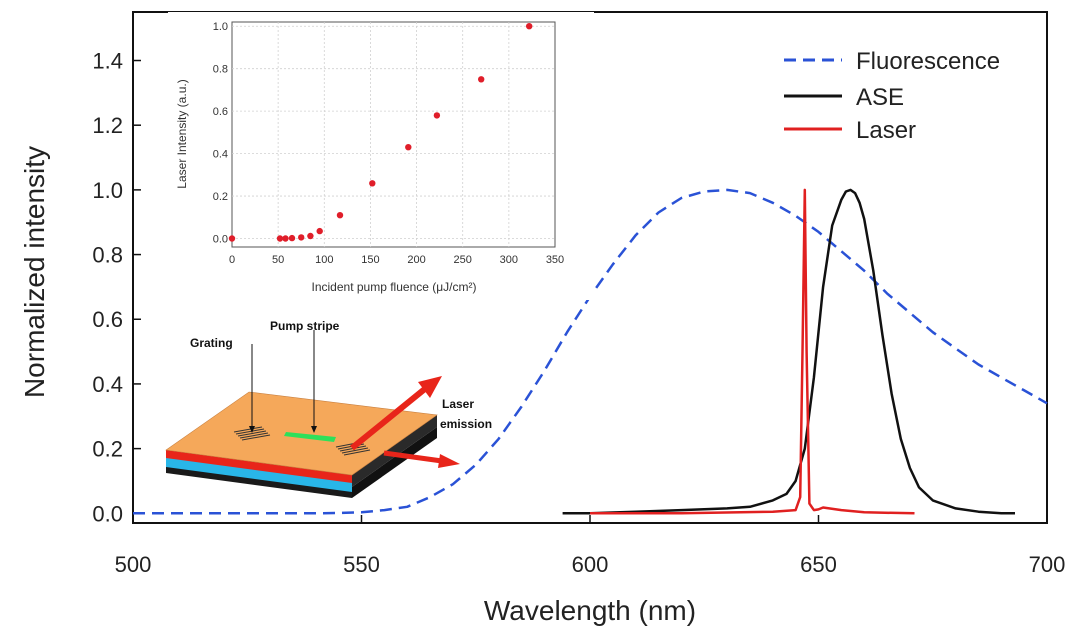  I want to click on inset-plot-frame, so click(393, 134).